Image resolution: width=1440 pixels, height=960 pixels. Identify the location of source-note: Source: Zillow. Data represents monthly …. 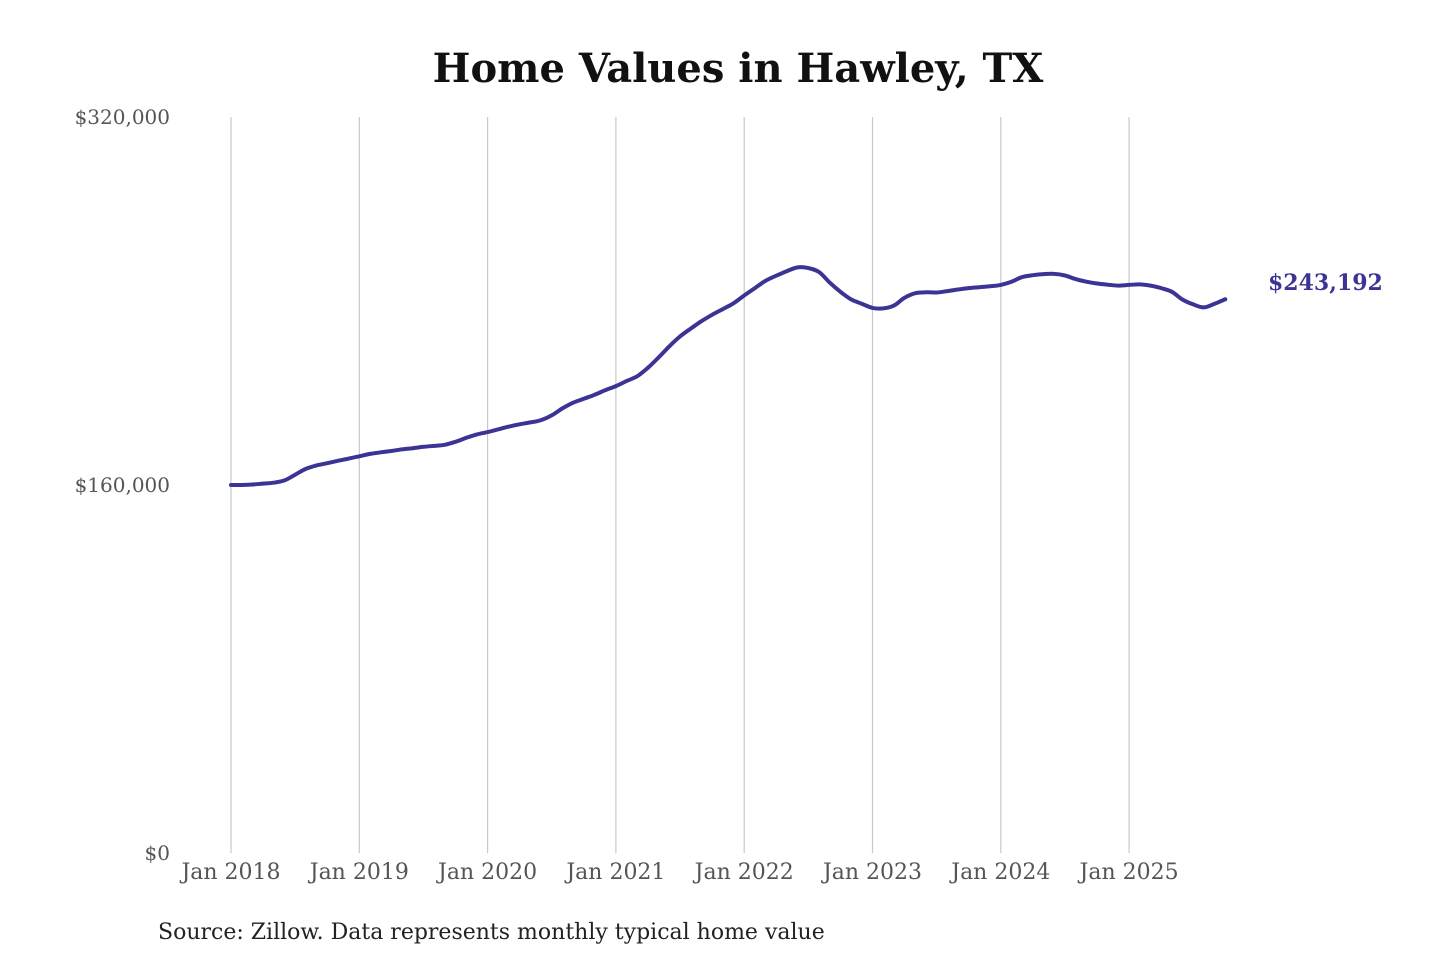
(491, 932).